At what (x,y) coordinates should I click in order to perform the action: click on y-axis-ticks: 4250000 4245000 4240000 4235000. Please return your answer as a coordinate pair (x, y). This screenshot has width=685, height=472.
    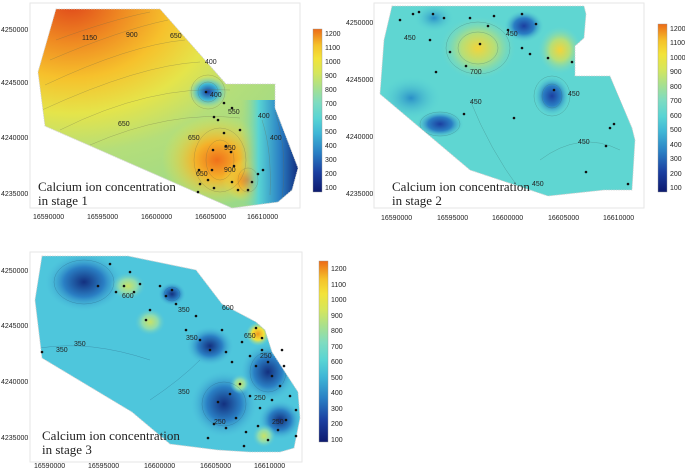
    Looking at the image, I should click on (14, 355).